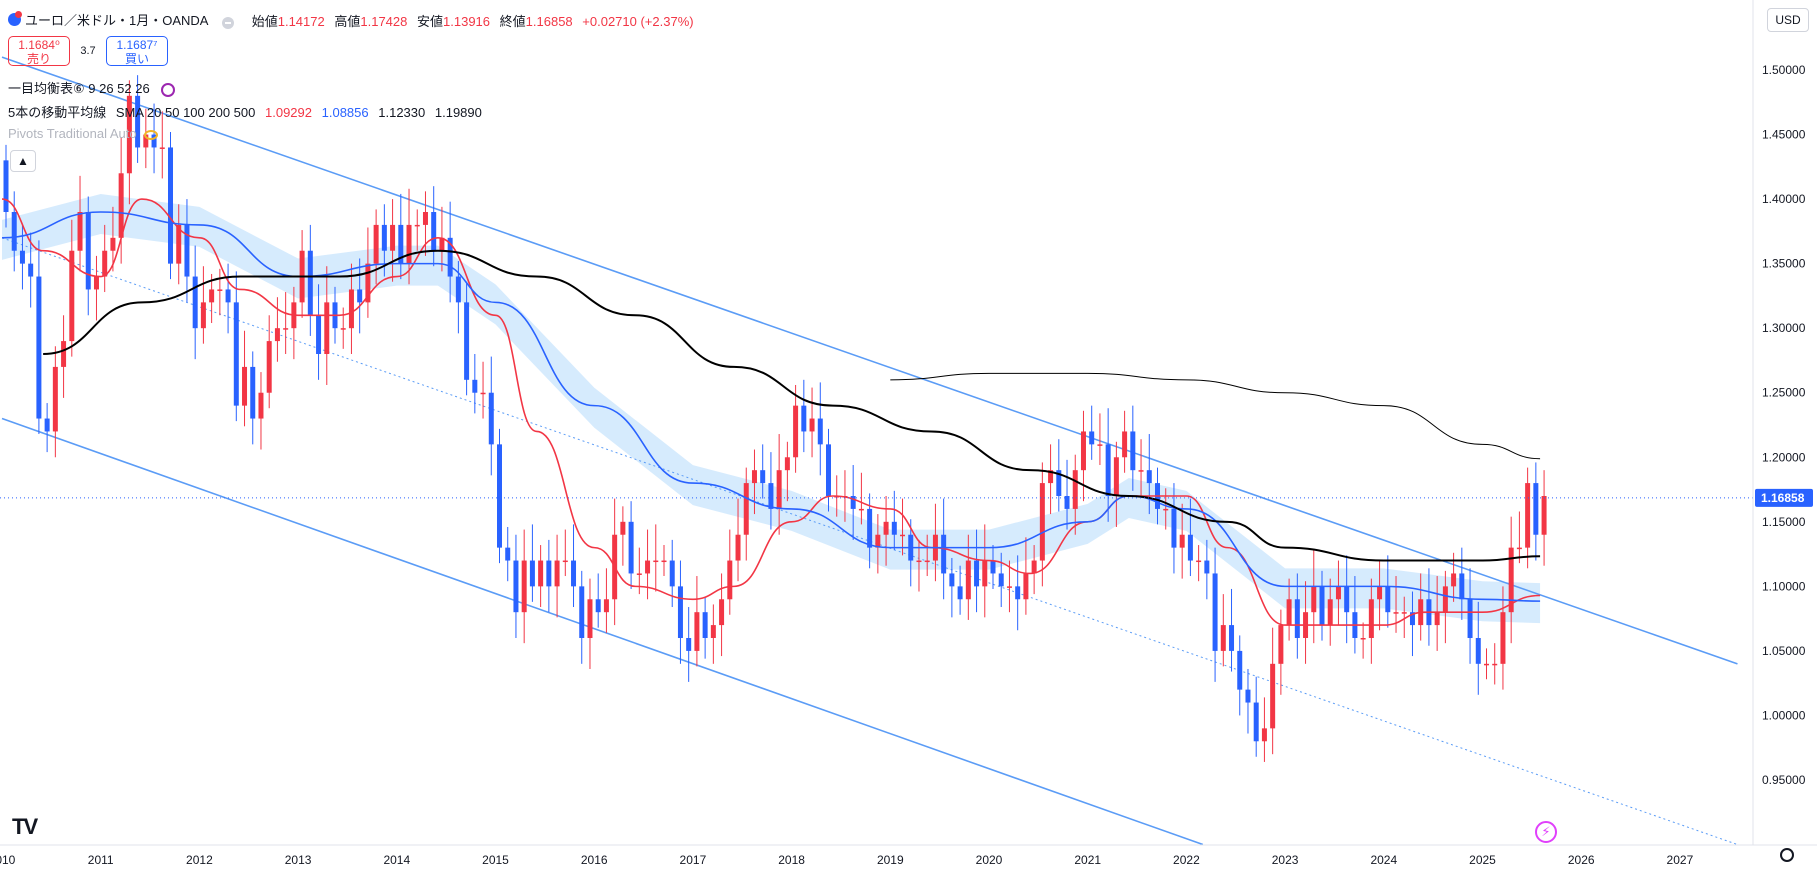 The height and width of the screenshot is (874, 1817). Describe the element at coordinates (1784, 522) in the screenshot. I see `price-tick-label: 1.15000` at that location.